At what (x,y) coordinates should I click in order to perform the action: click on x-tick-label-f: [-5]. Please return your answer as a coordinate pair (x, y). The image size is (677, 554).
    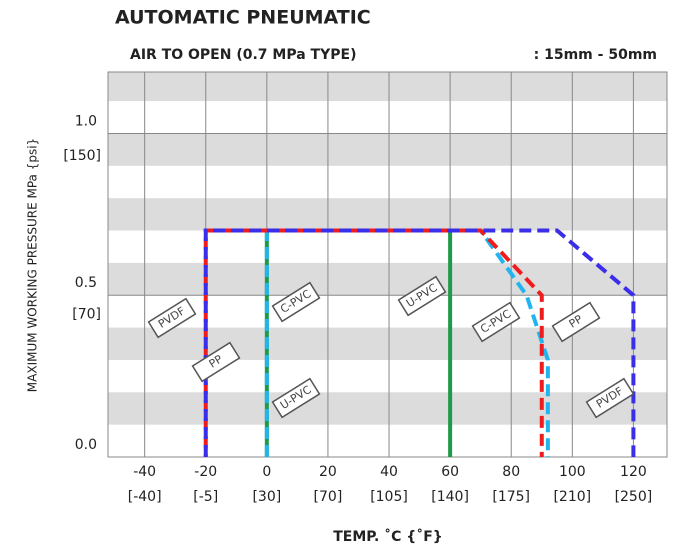
    Looking at the image, I should click on (205, 497).